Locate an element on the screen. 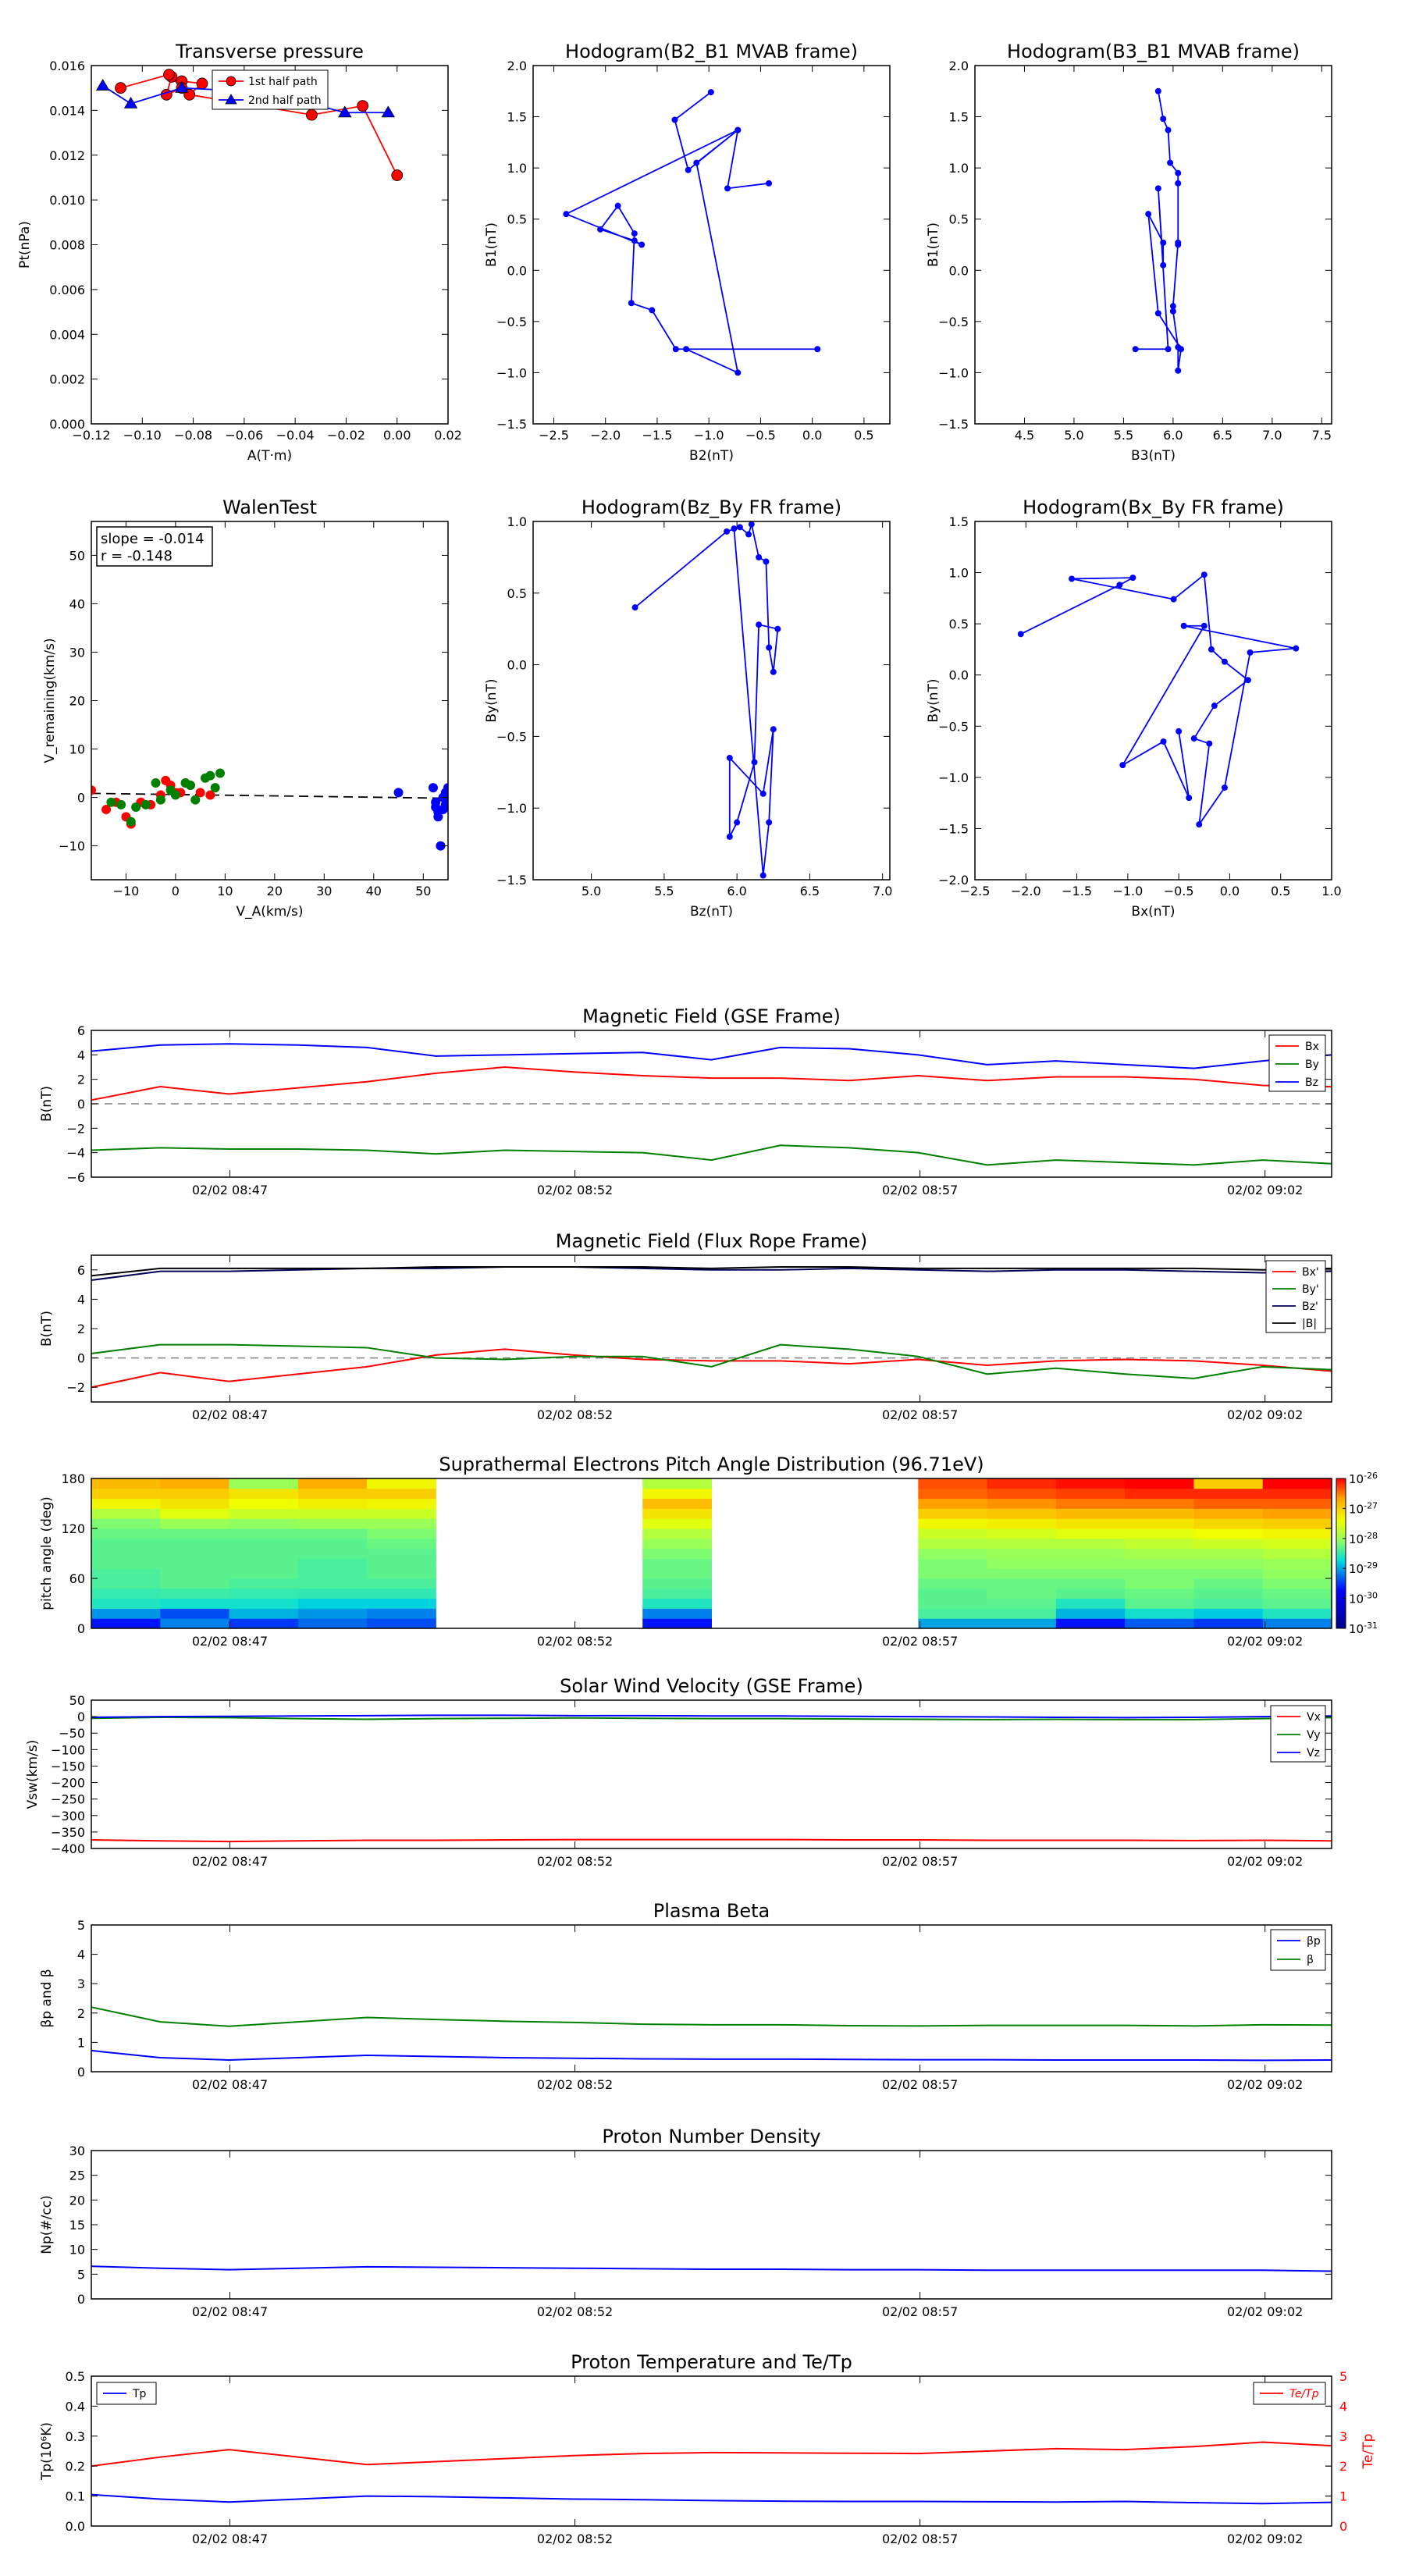  hodogram-bz-by-xtick-label: 6.5 is located at coordinates (810, 891).